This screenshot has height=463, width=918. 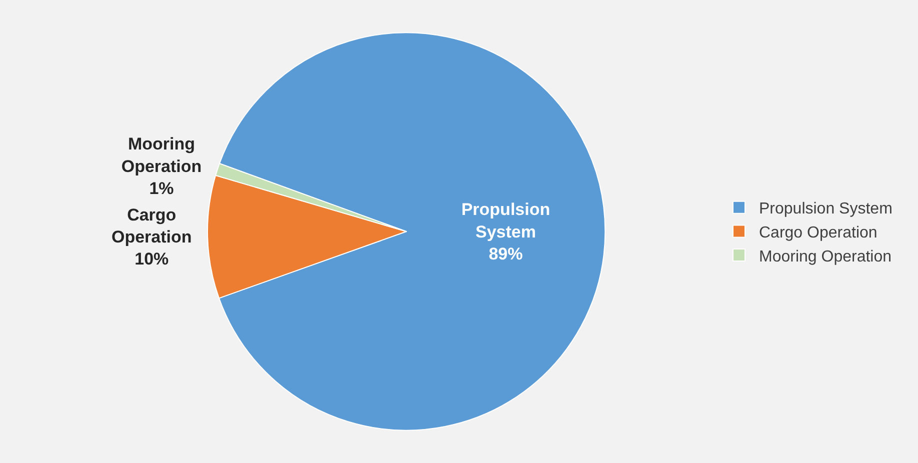 What do you see at coordinates (505, 254) in the screenshot?
I see `data-label: 89%` at bounding box center [505, 254].